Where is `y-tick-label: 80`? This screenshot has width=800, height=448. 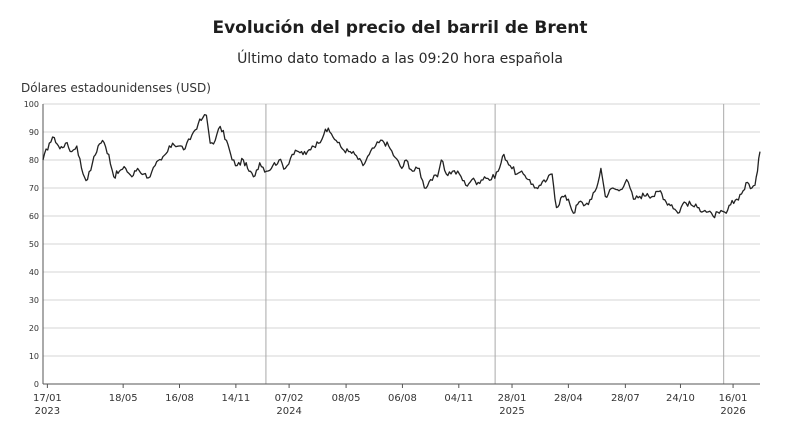
y-tick-label: 80 is located at coordinates (34, 160).